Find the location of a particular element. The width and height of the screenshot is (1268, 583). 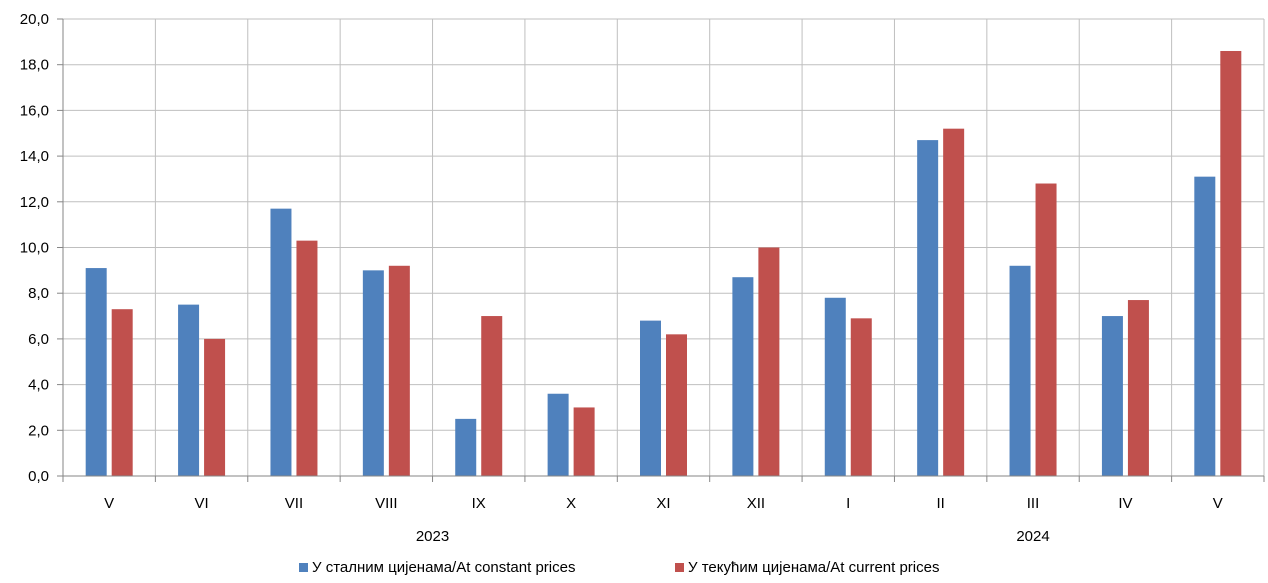

y-tick-label: 14,0 is located at coordinates (34, 156).